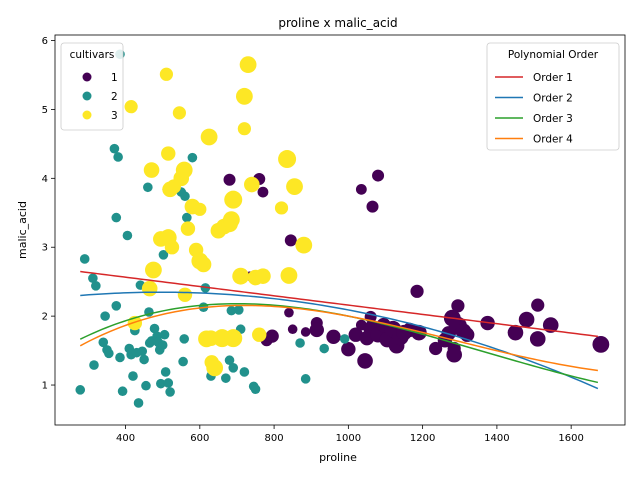 Image resolution: width=640 pixels, height=480 pixels. What do you see at coordinates (92, 55) in the screenshot?
I see `legend-cultivars-title: cultivars` at bounding box center [92, 55].